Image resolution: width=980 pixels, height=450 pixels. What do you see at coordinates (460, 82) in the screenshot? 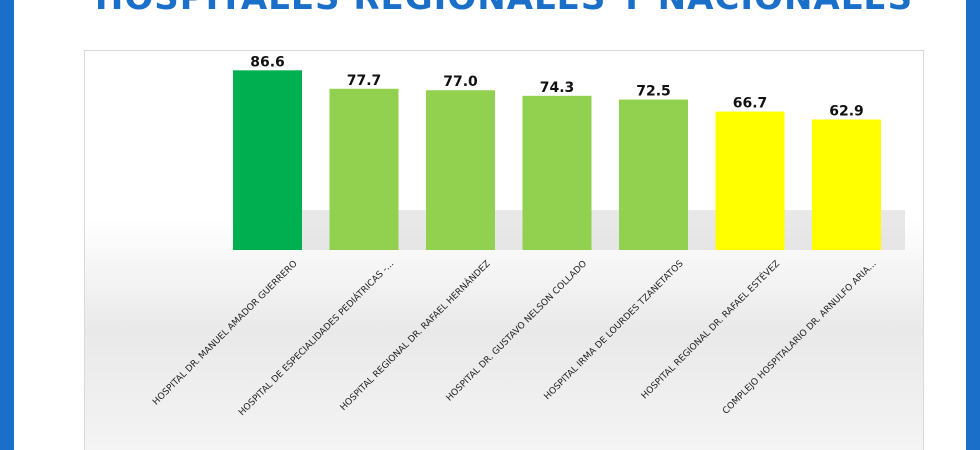
I see `data-label: 77.0` at bounding box center [460, 82].